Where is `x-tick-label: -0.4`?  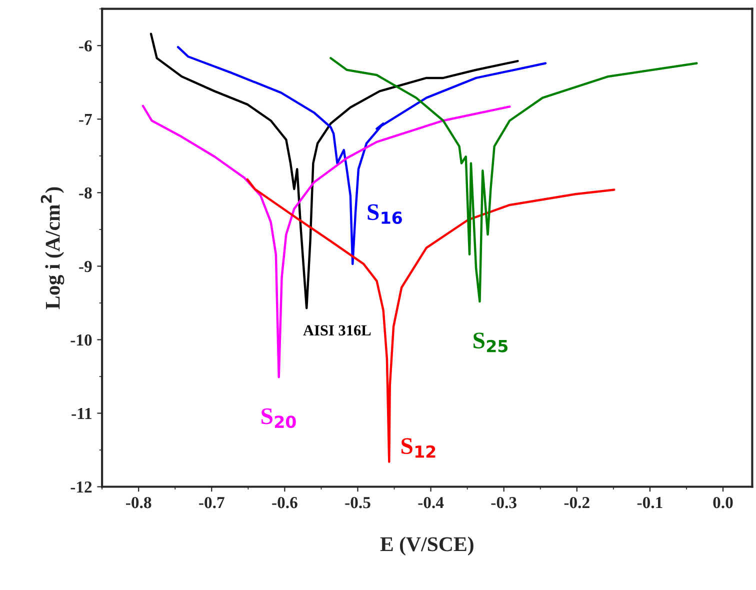 x-tick-label: -0.4 is located at coordinates (431, 502).